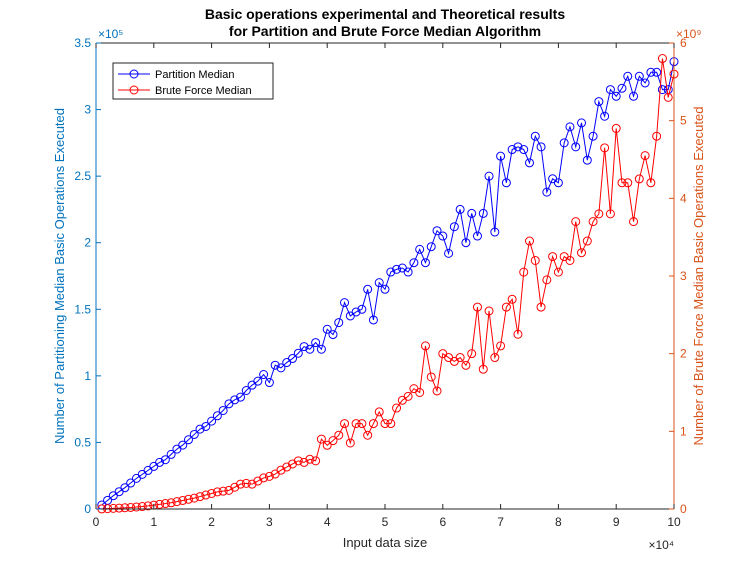 The height and width of the screenshot is (571, 741). What do you see at coordinates (558, 522) in the screenshot?
I see `x-tick-label: 8` at bounding box center [558, 522].